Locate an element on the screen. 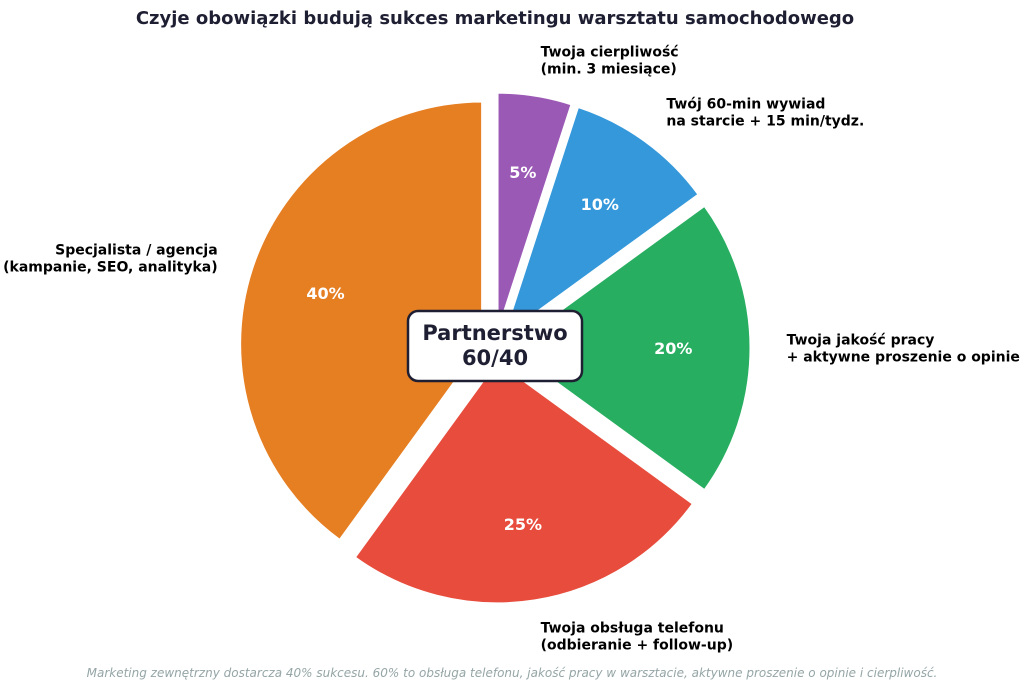 The height and width of the screenshot is (690, 1024). slice-percent-5: 40% is located at coordinates (325, 293).